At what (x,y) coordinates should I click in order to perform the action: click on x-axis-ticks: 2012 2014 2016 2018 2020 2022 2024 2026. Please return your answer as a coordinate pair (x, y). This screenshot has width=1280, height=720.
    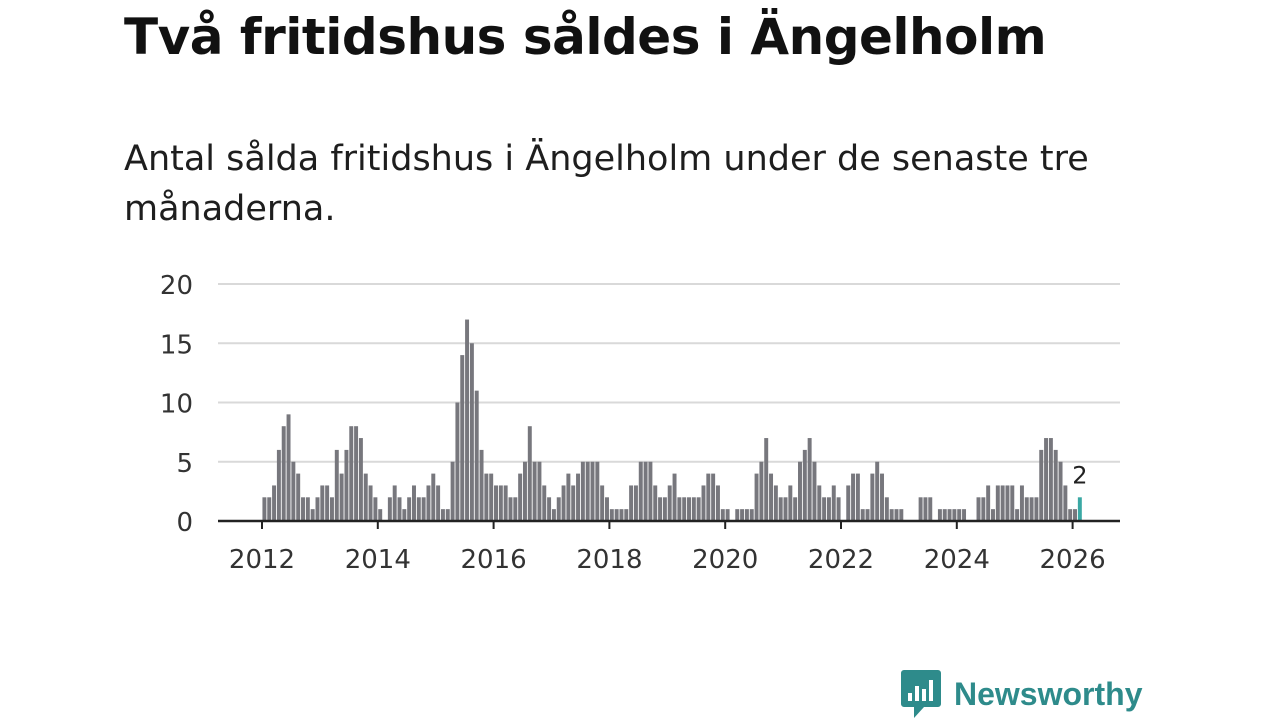
    Looking at the image, I should click on (667, 548).